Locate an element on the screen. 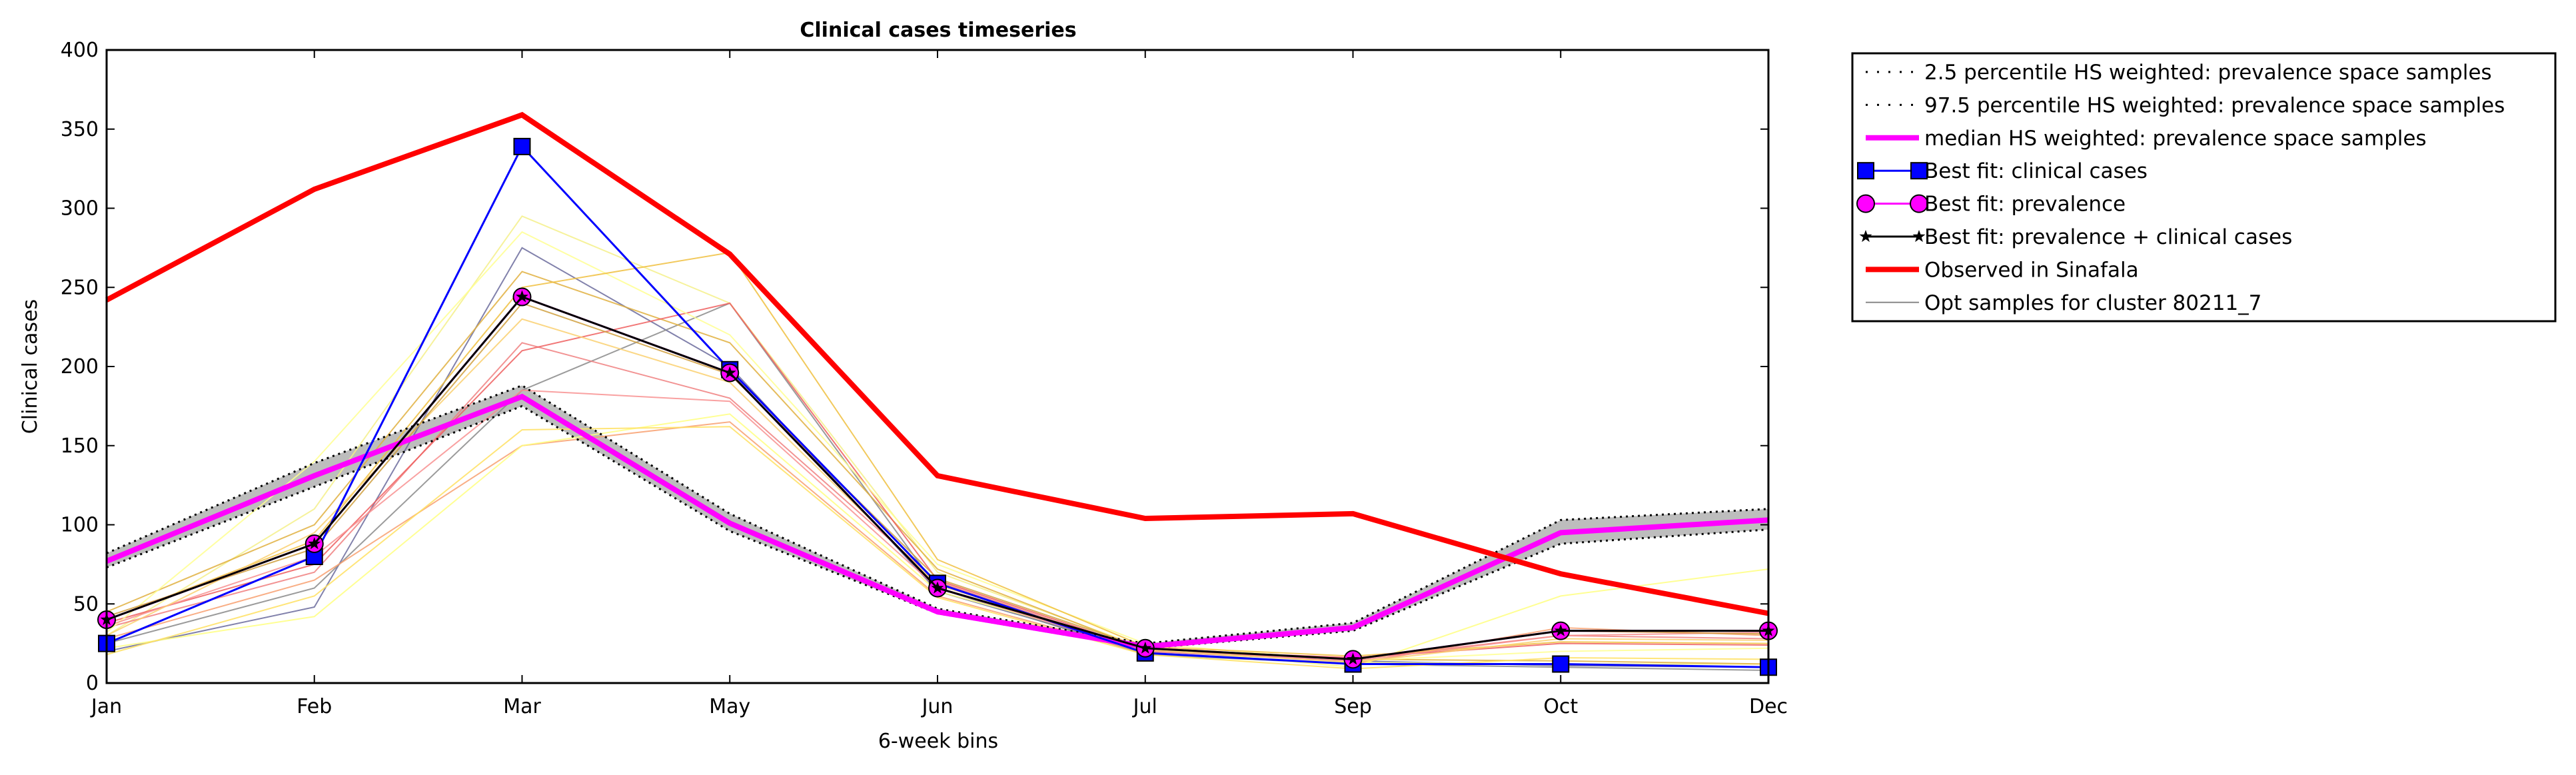 The height and width of the screenshot is (775, 2576). best-fit-combined-marker-sep is located at coordinates (1353, 658).